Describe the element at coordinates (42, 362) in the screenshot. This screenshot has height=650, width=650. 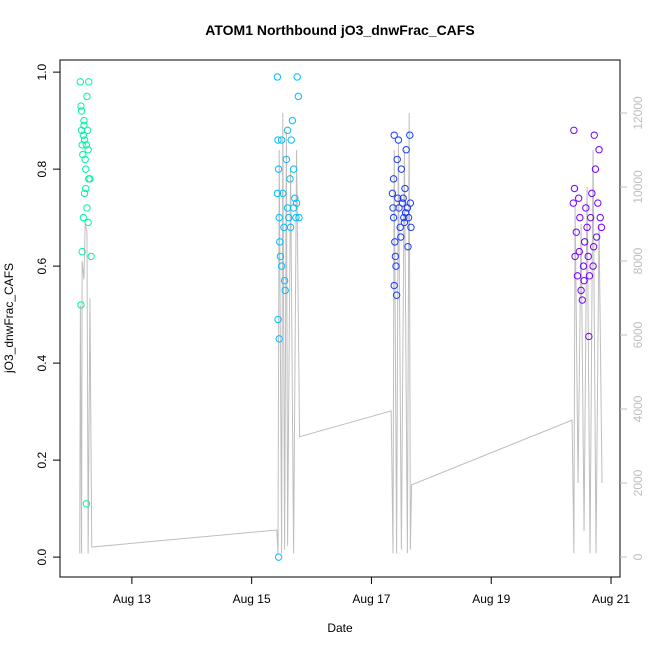
I see `y-tick-label: 0.4` at that location.